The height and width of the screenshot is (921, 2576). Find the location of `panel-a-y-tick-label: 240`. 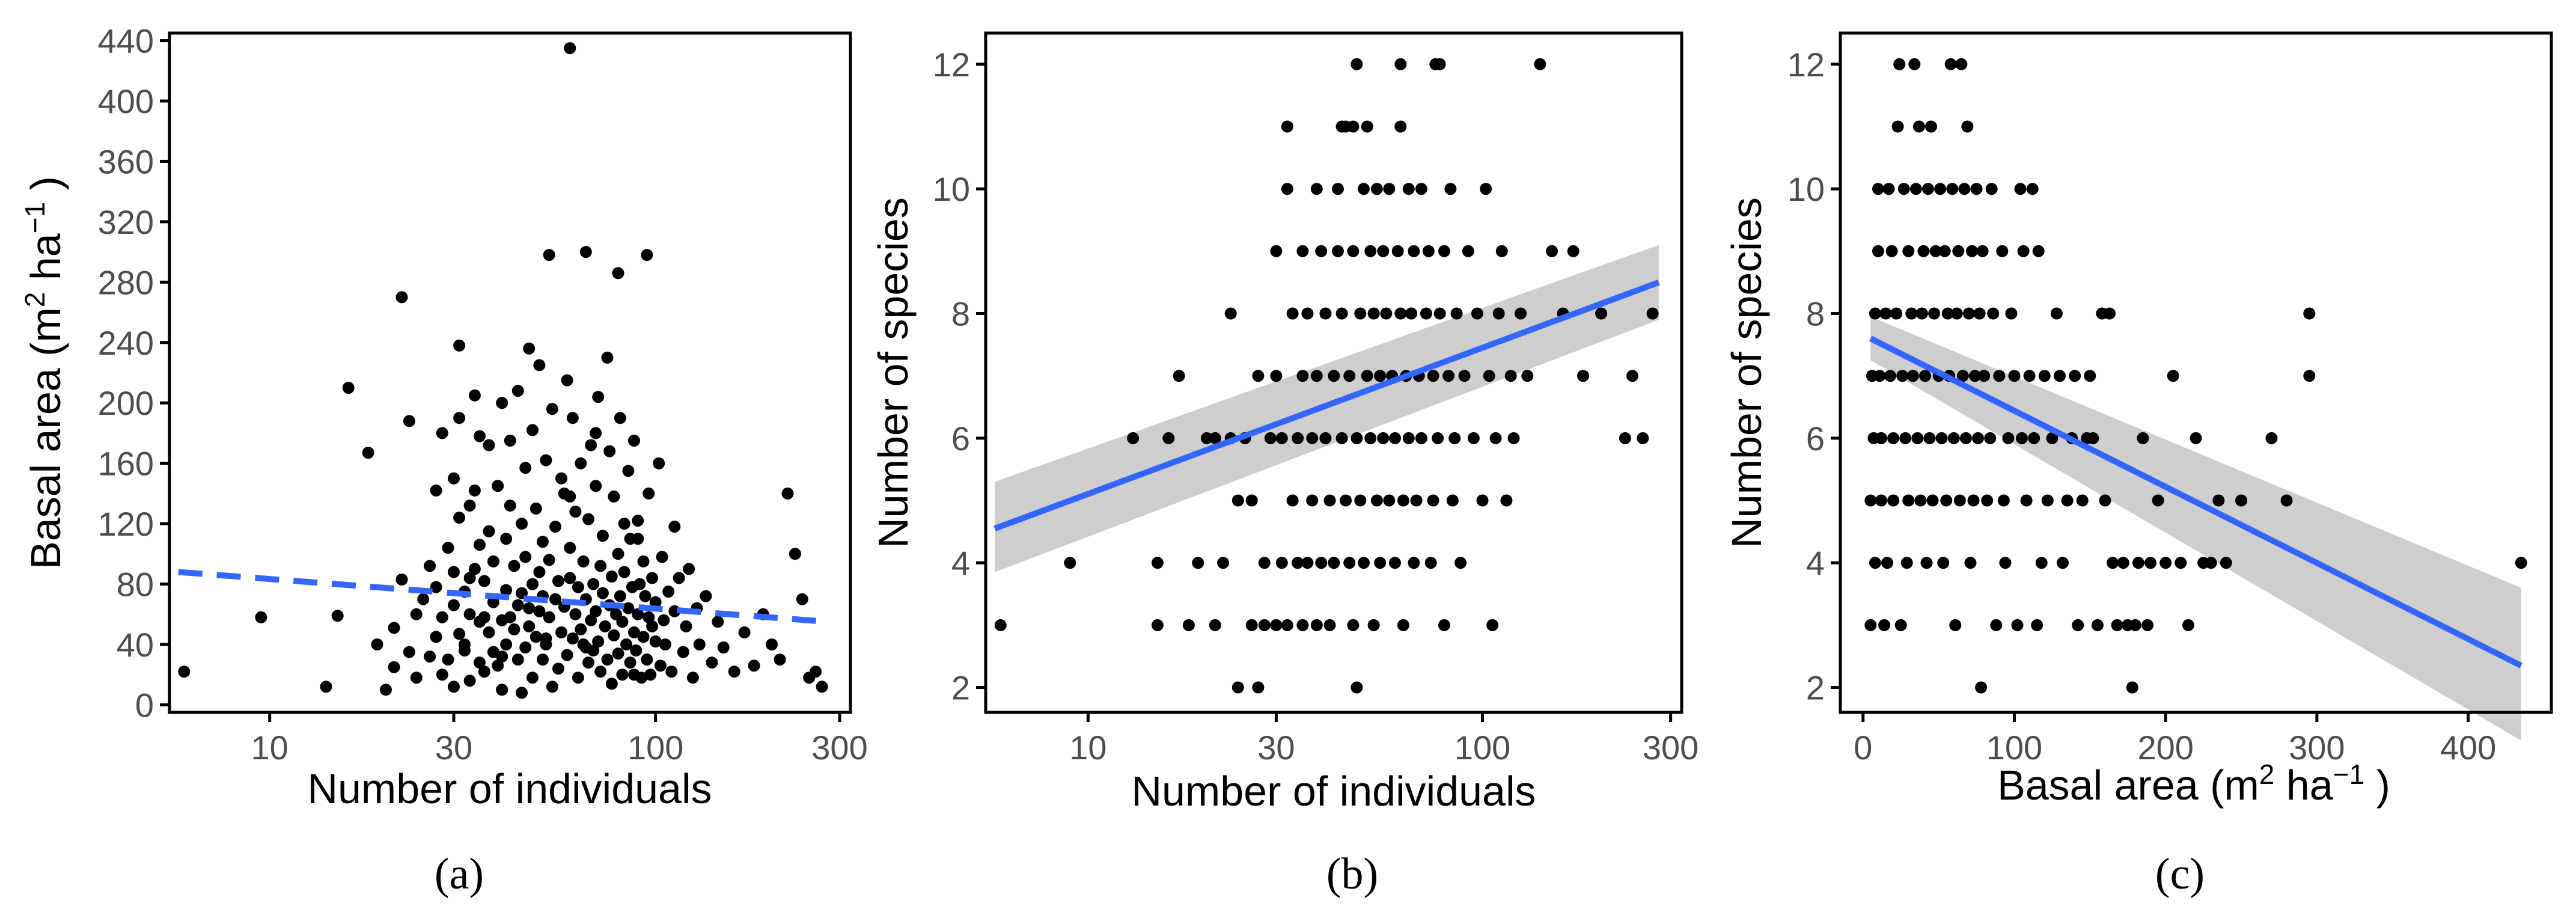

panel-a-y-tick-label: 240 is located at coordinates (126, 343).